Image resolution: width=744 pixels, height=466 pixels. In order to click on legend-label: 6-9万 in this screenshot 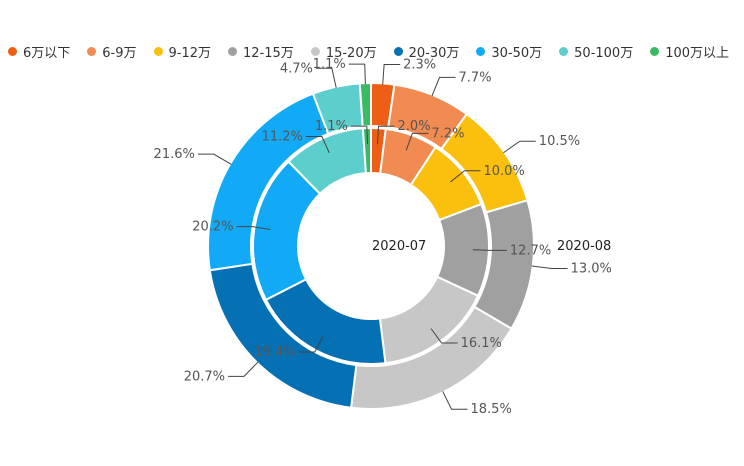, I will do `click(119, 53)`.